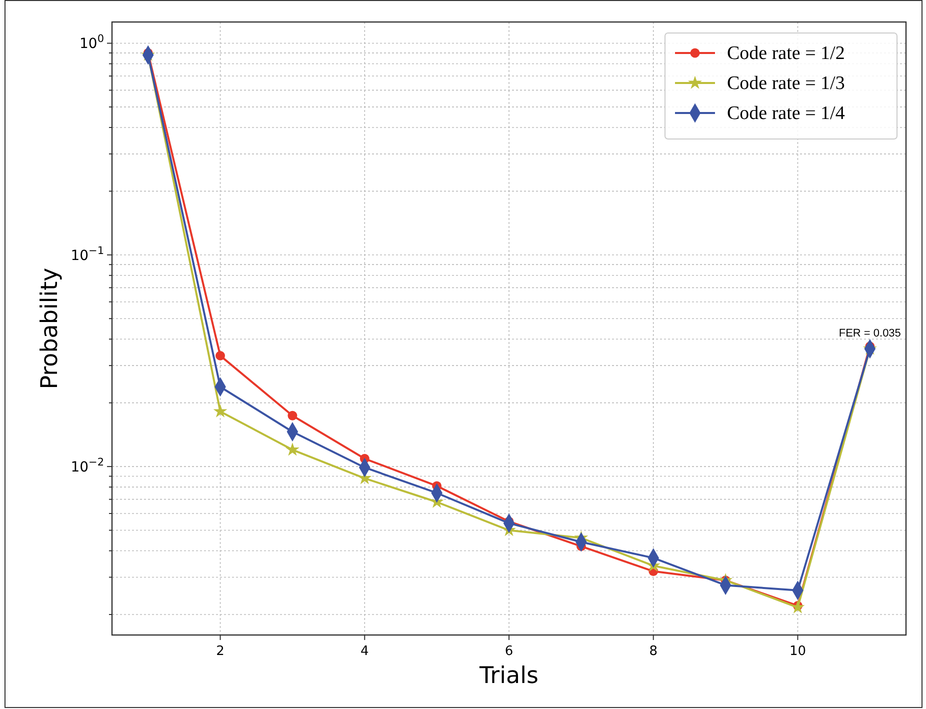 The width and height of the screenshot is (926, 709). What do you see at coordinates (364, 651) in the screenshot?
I see `x-tick-label: 4` at bounding box center [364, 651].